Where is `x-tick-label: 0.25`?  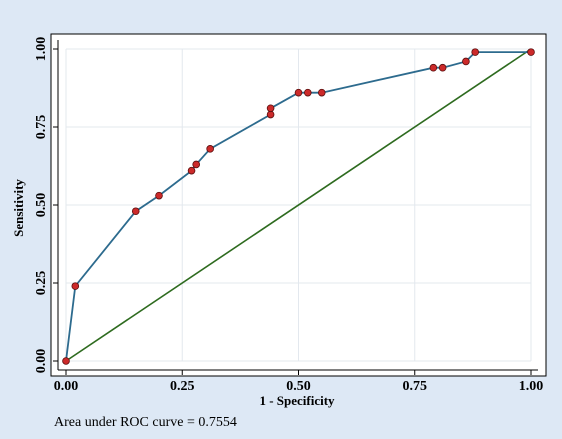 x-tick-label: 0.25 is located at coordinates (182, 386).